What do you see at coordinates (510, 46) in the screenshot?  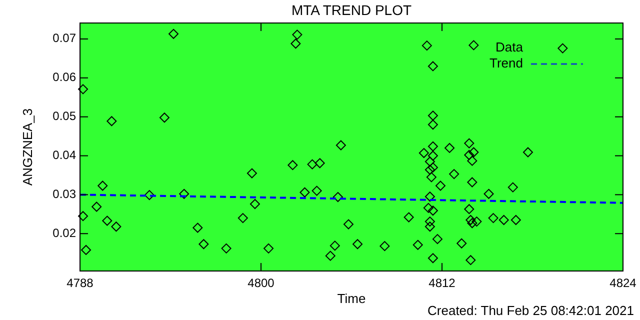 I see `series-label: Data` at bounding box center [510, 46].